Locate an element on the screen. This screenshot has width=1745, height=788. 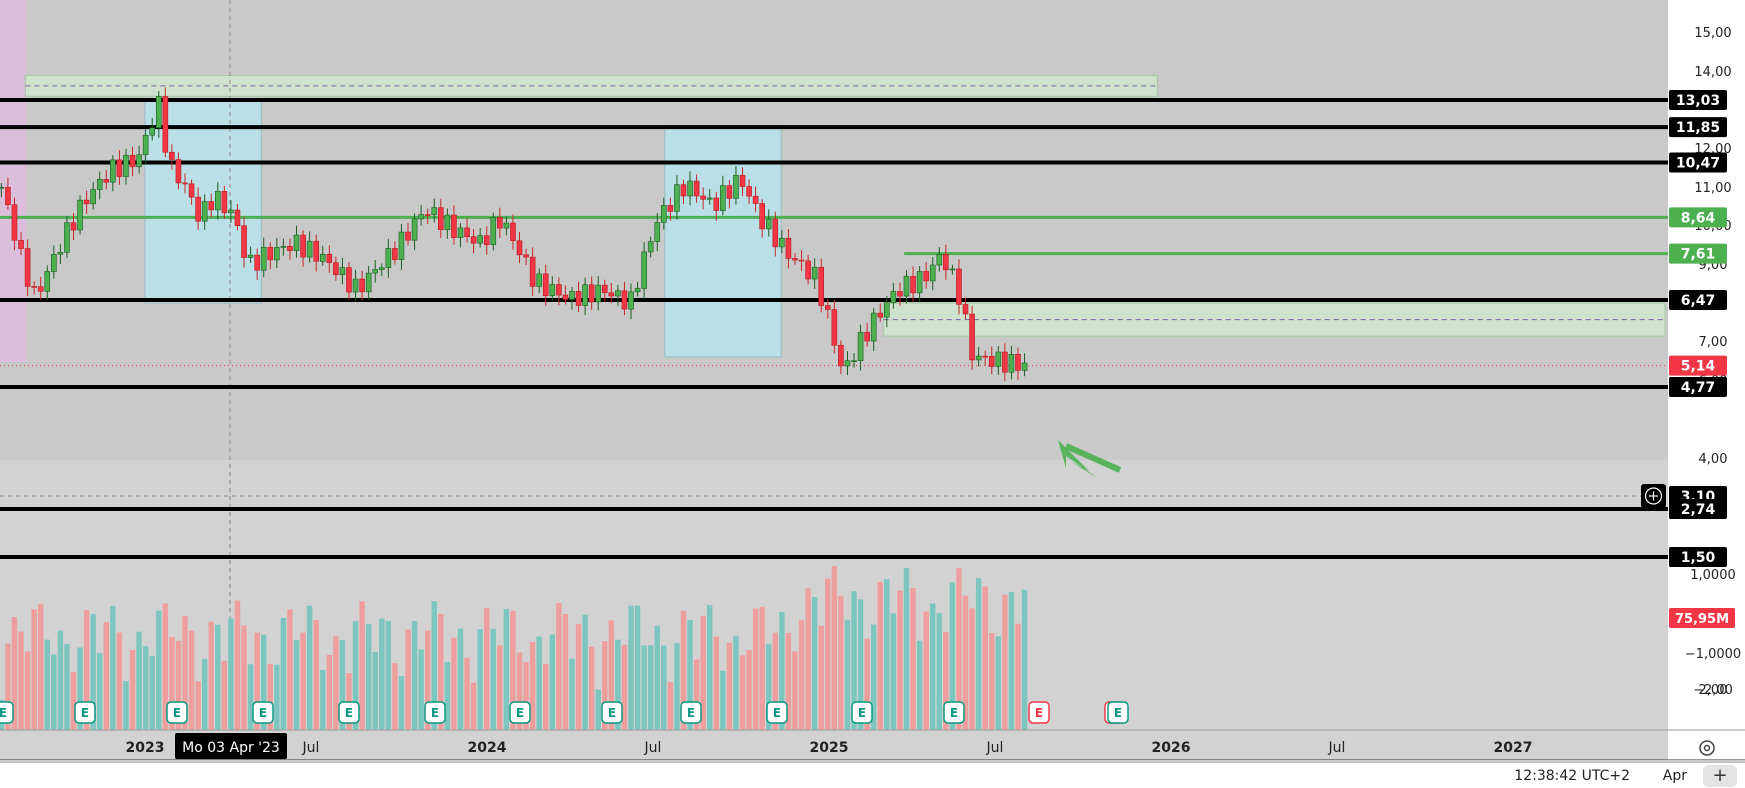
add-panel-button: + is located at coordinates (1720, 776).